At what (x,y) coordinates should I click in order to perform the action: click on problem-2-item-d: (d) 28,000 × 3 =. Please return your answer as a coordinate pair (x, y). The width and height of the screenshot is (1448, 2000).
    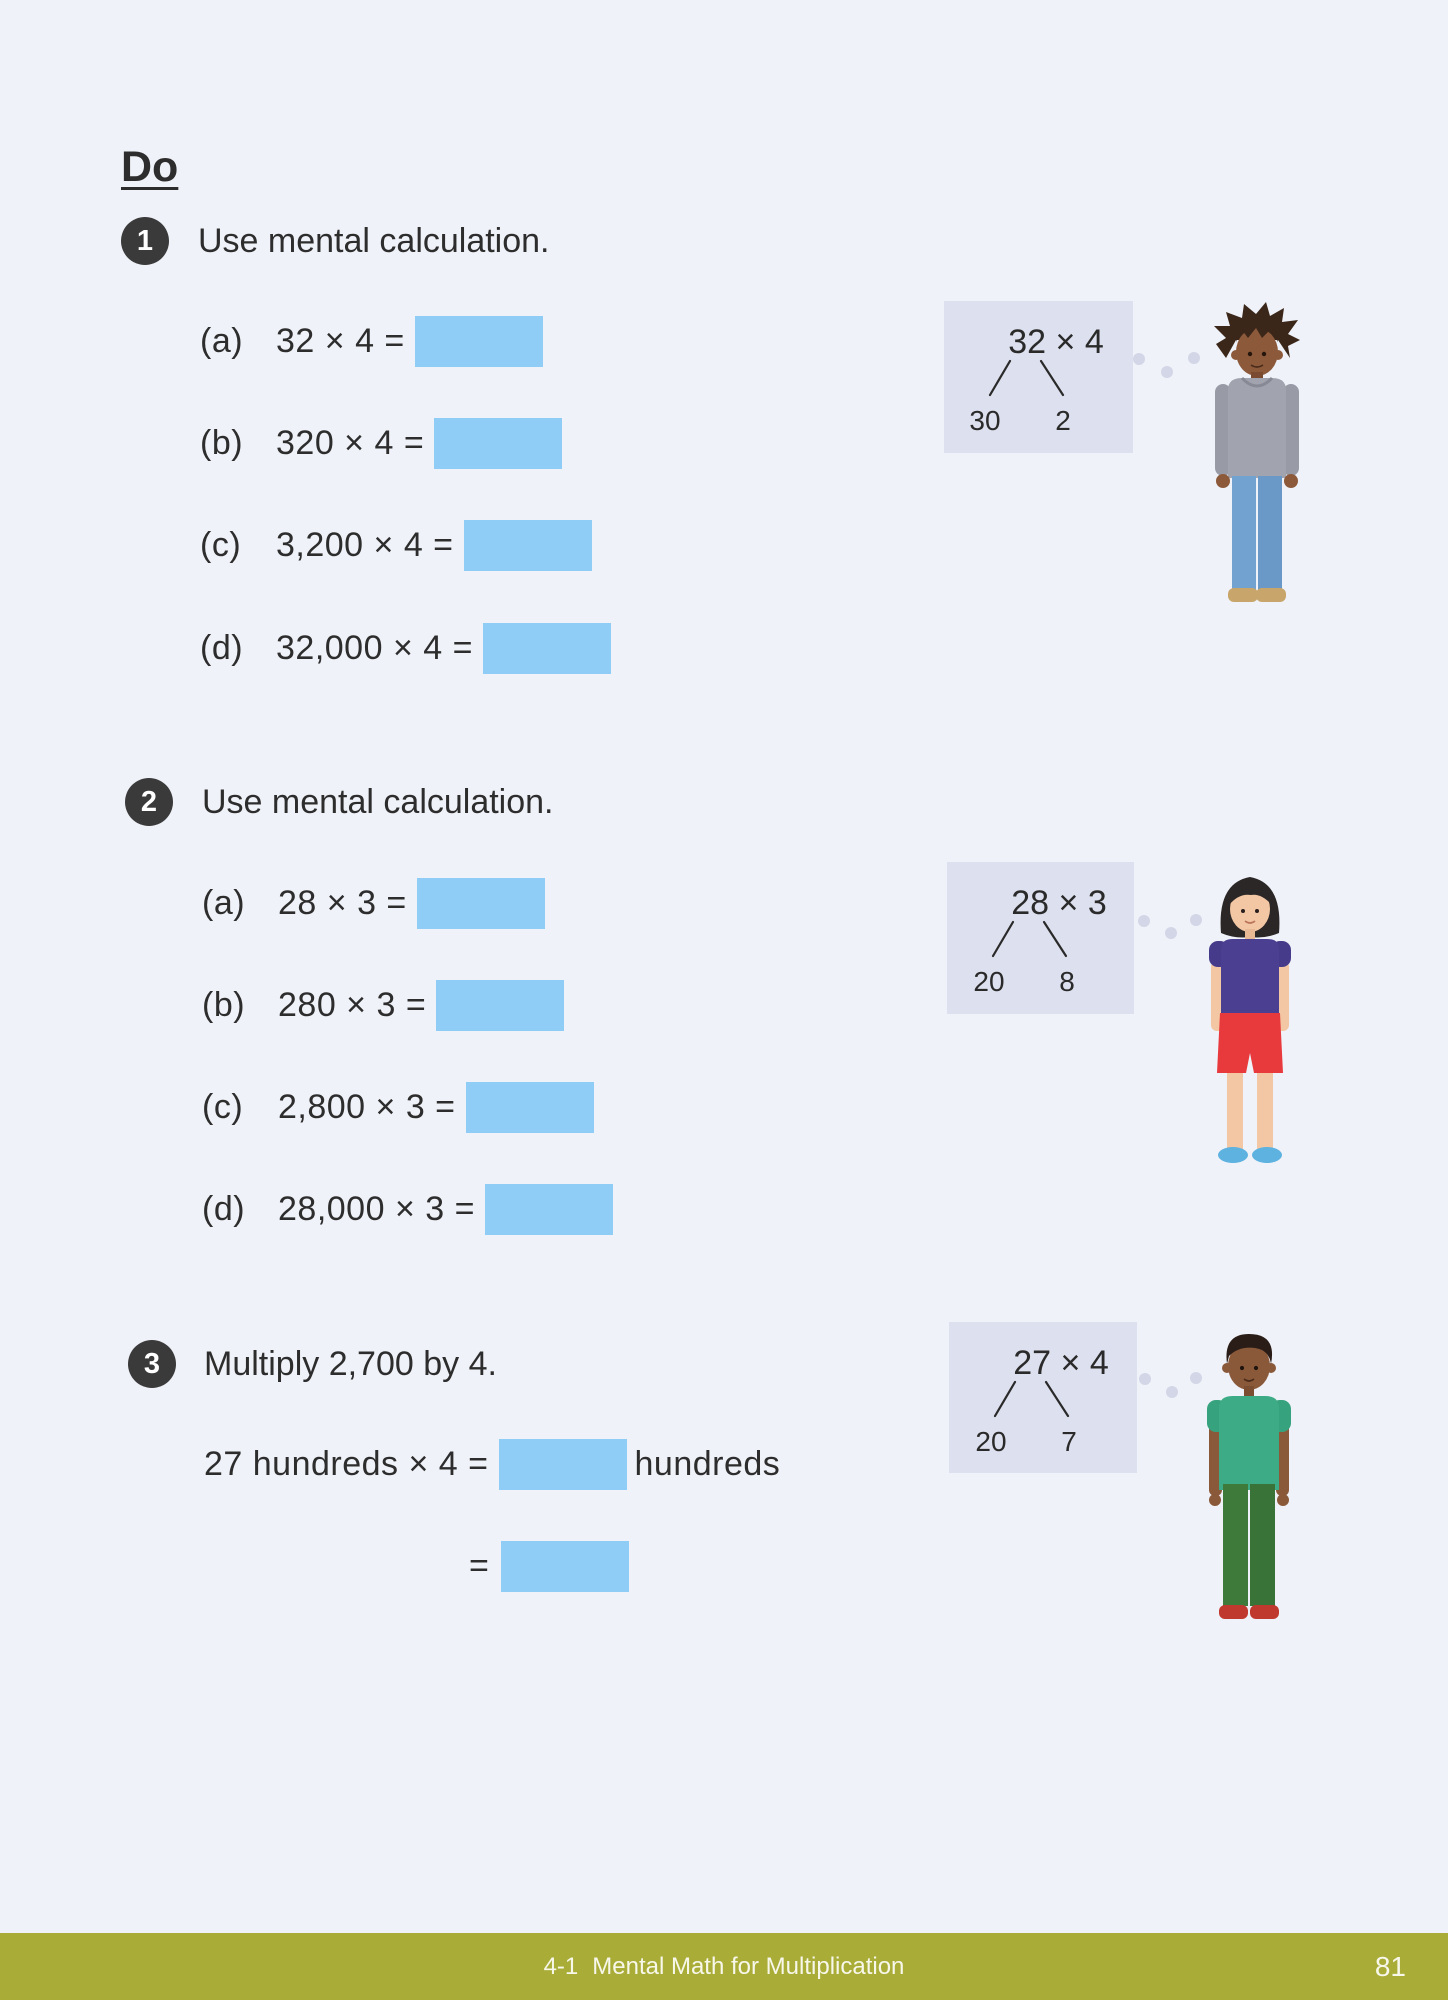
    Looking at the image, I should click on (407, 1209).